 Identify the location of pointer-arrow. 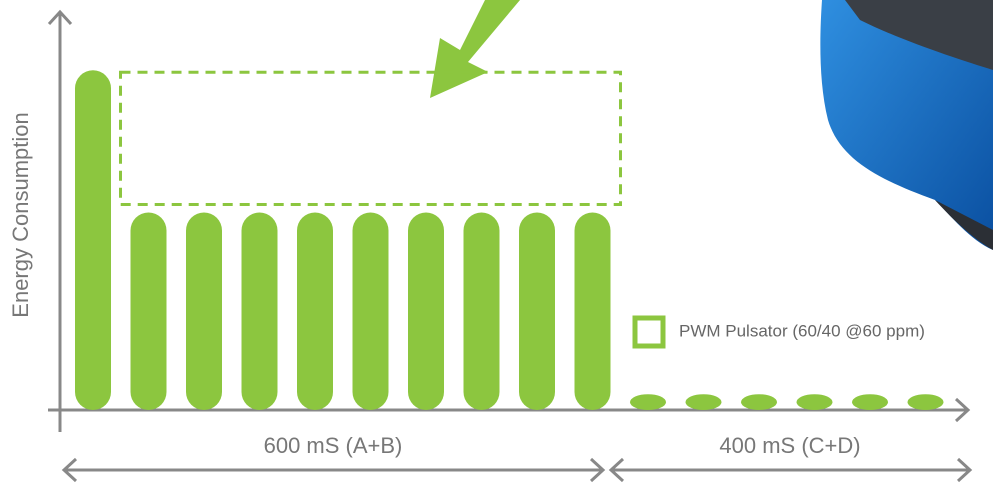
(475, 49).